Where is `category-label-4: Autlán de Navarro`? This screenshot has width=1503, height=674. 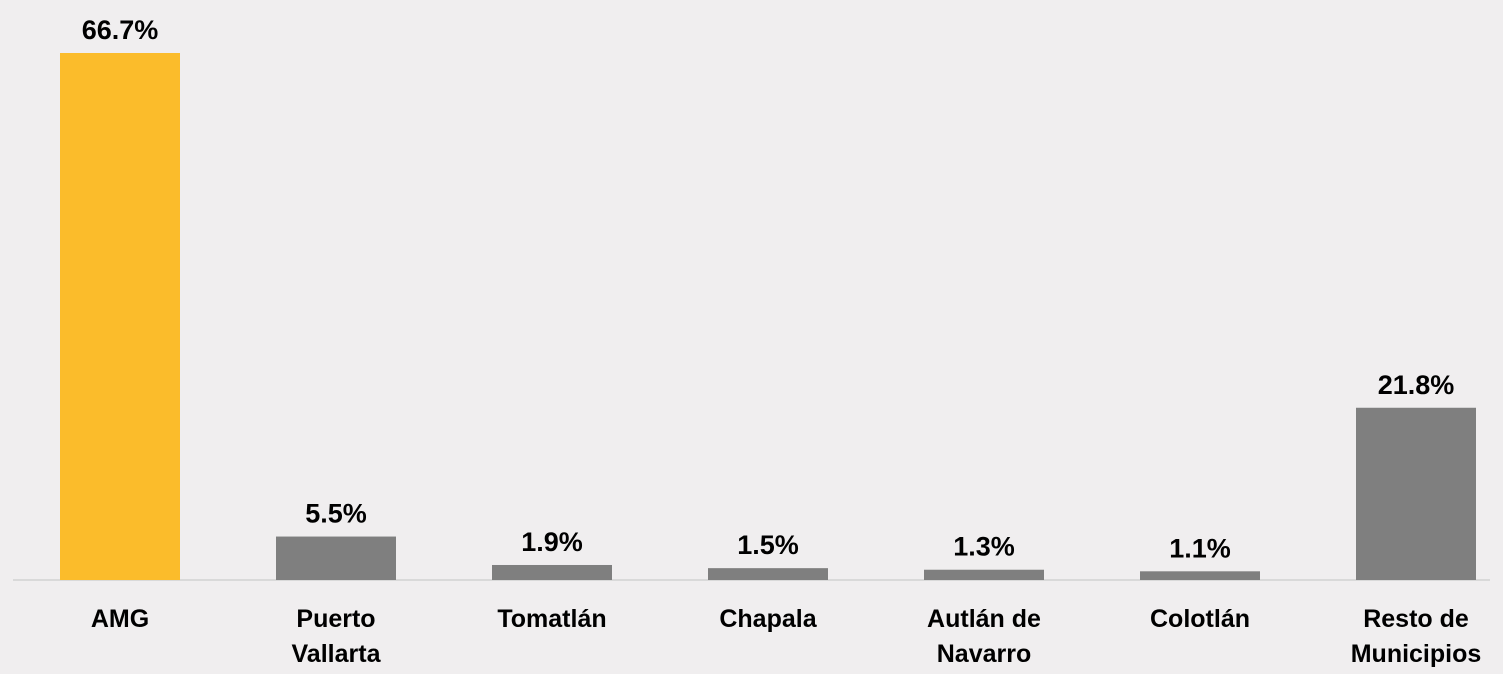
category-label-4: Autlán de Navarro is located at coordinates (984, 636).